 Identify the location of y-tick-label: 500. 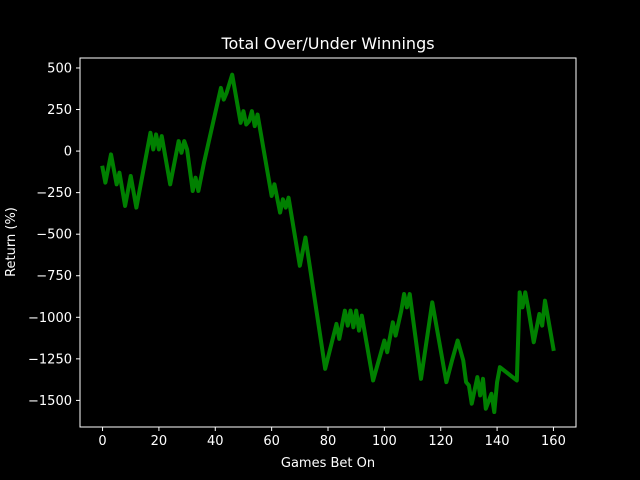
(59, 68).